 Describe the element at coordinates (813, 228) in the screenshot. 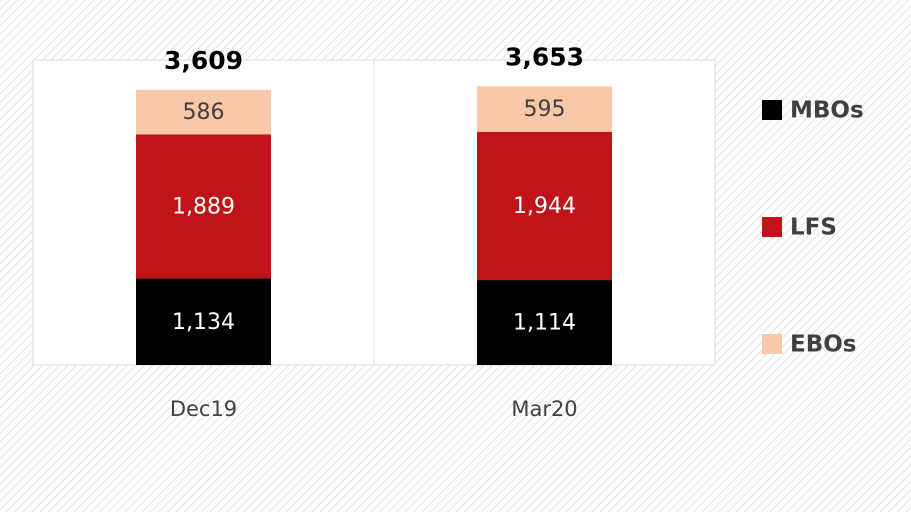

I see `legend-label: LFS` at that location.